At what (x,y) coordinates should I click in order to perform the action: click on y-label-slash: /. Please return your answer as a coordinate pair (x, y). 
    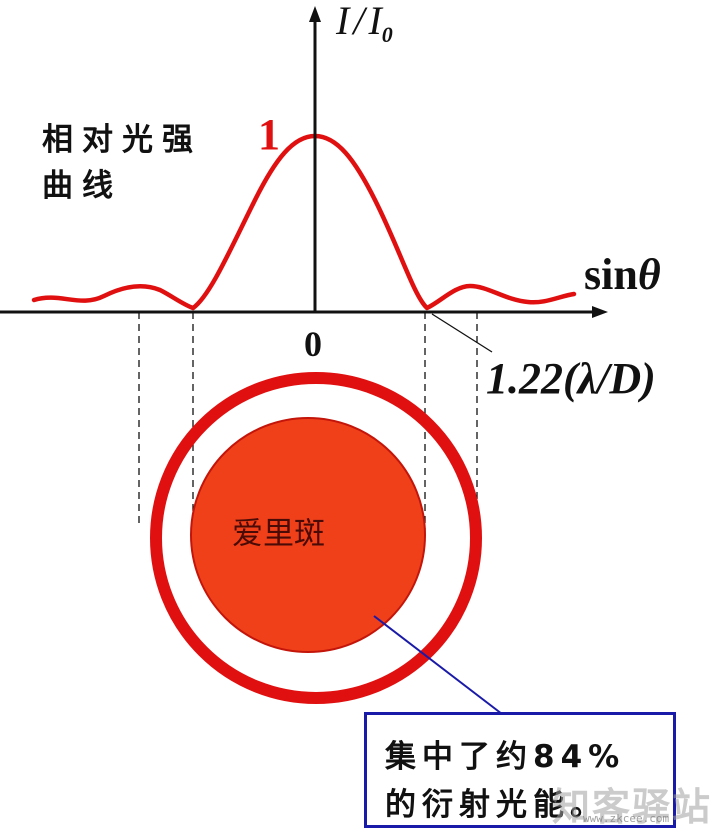
    Looking at the image, I should click on (359, 21).